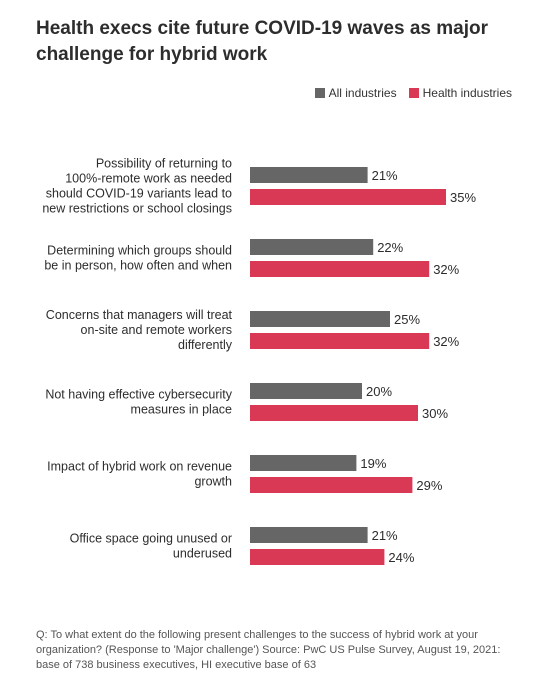 The image size is (558, 691). What do you see at coordinates (362, 93) in the screenshot?
I see `legend-label-all-industries: All industries` at bounding box center [362, 93].